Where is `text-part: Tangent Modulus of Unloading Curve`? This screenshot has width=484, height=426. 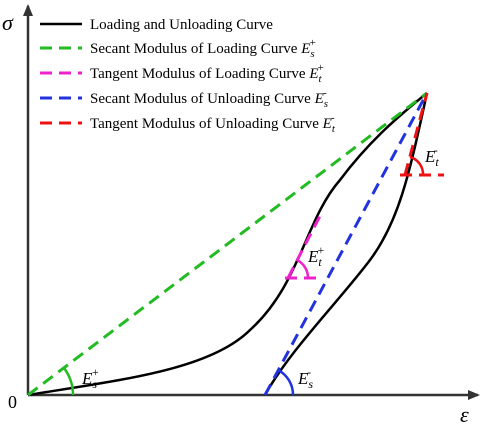 text-part: Tangent Modulus of Unloading Curve is located at coordinates (204, 124).